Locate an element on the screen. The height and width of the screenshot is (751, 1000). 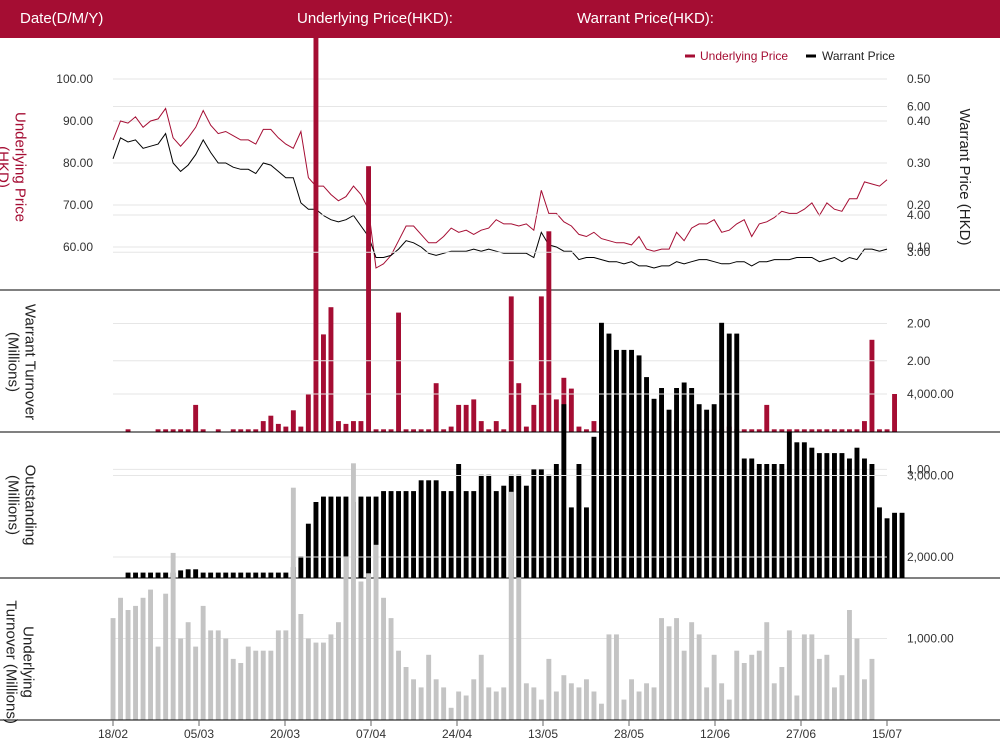
left-tick-label: 60.00 is located at coordinates (78, 247).